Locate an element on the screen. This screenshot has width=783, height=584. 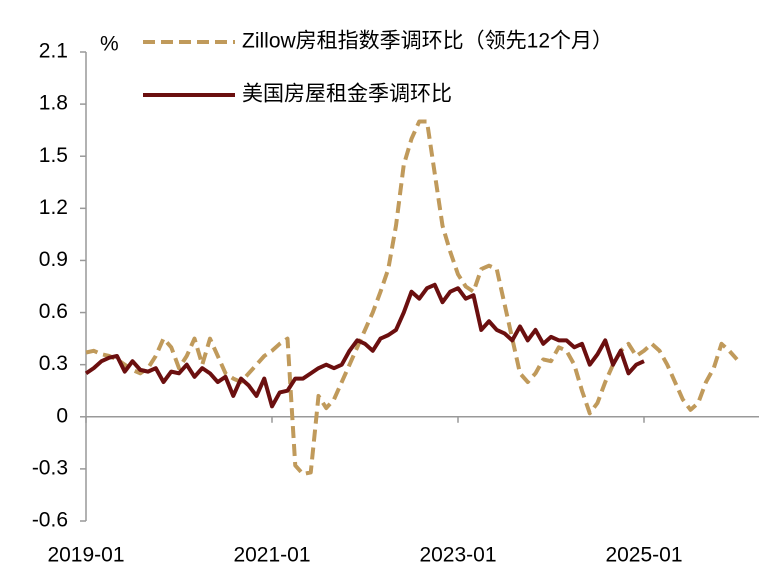
x-tick-label: 2025-01 is located at coordinates (643, 555).